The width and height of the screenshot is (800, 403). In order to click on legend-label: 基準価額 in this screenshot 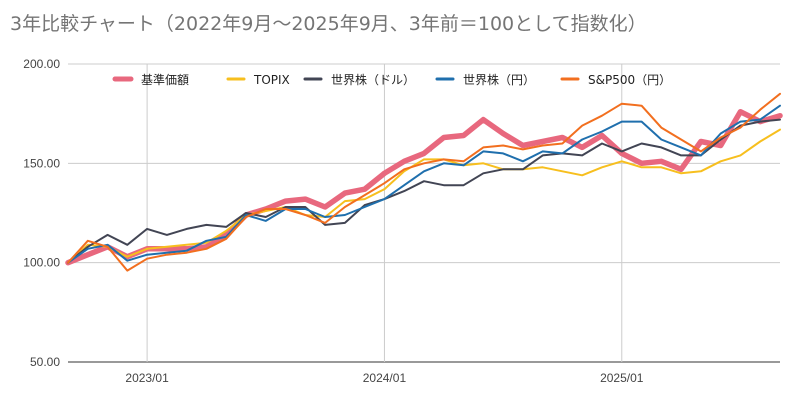, I will do `click(165, 79)`.